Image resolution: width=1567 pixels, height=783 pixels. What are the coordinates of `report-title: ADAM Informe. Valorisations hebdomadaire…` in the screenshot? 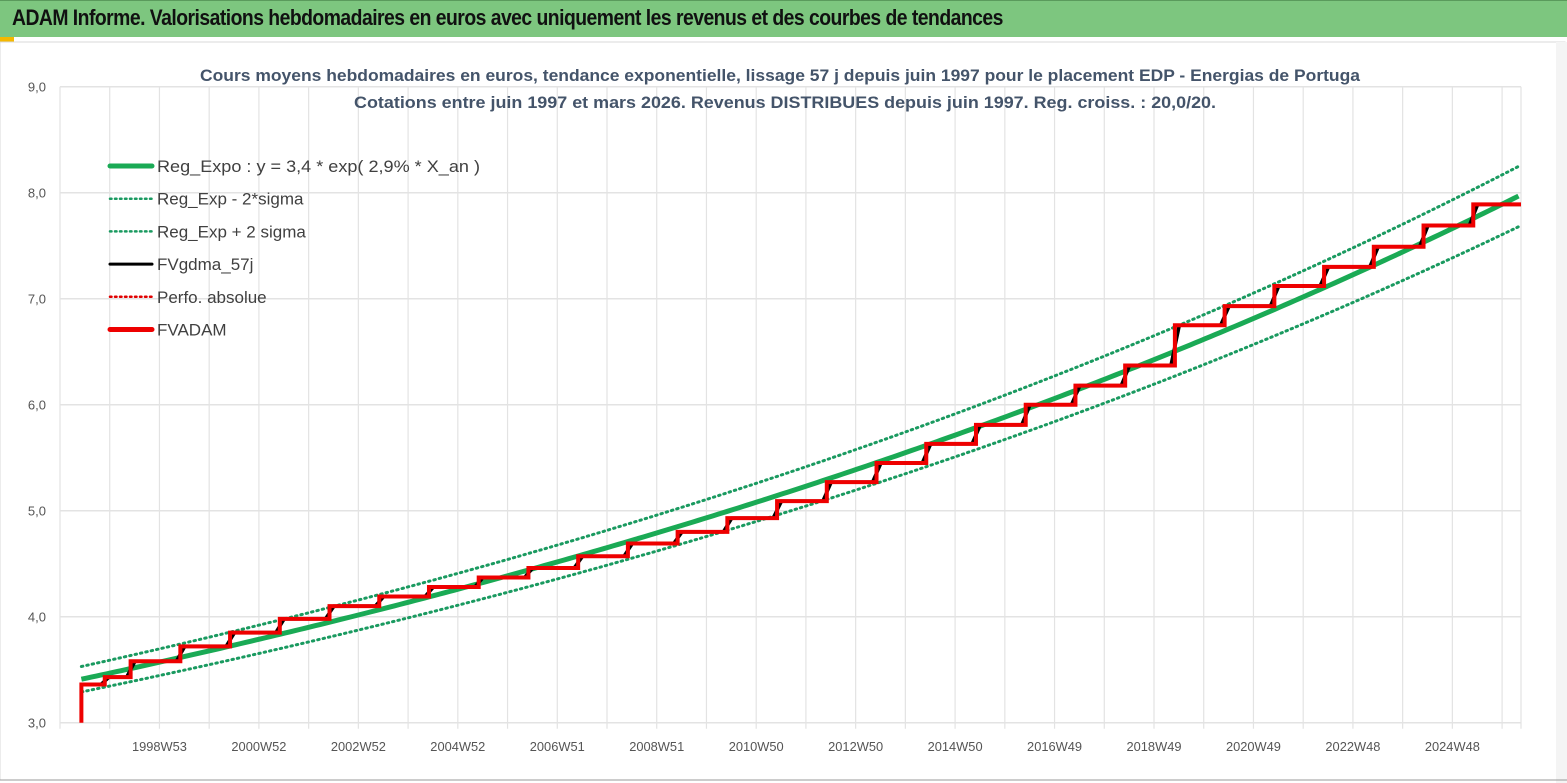 It's located at (507, 17).